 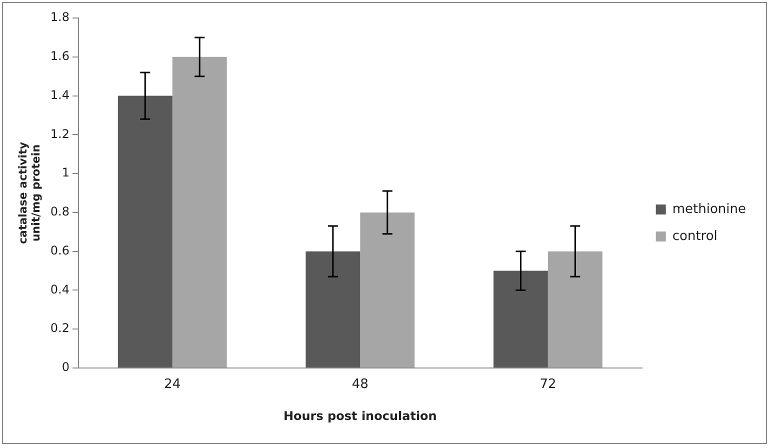 I want to click on y-axis-title: catalase activity unit/mg protein, so click(x=29, y=193).